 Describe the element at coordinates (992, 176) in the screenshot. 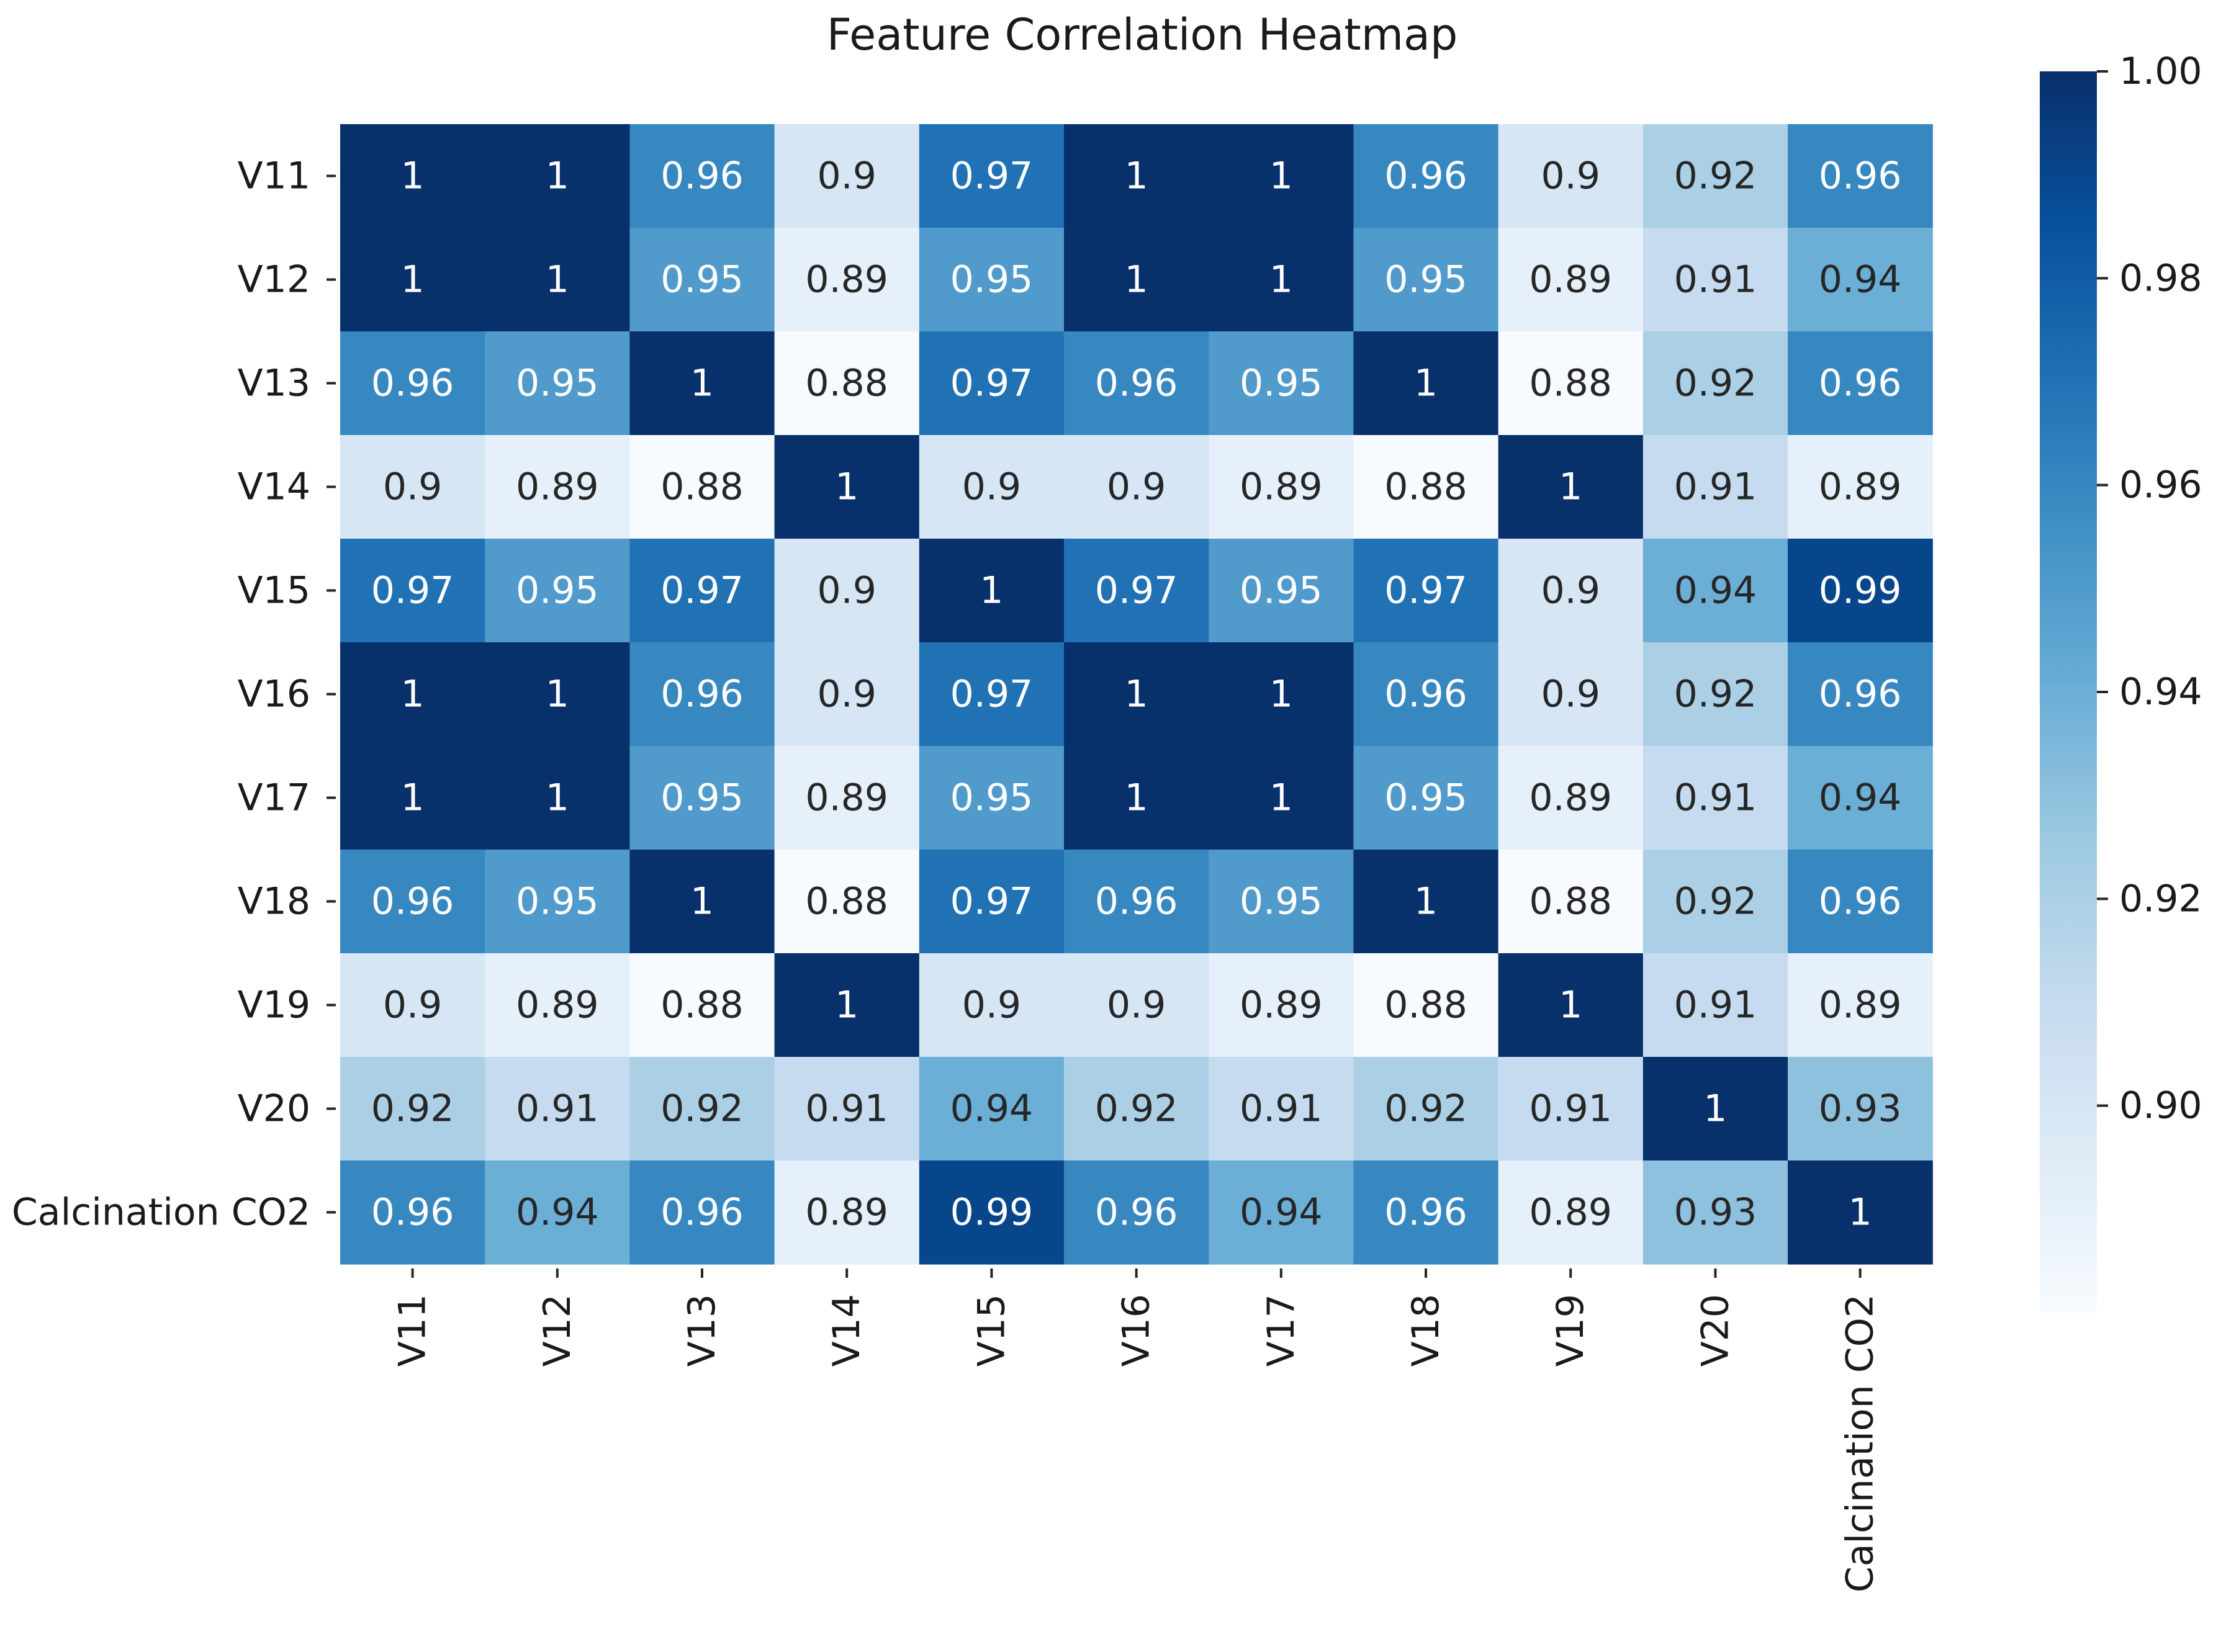

I see `heatmap-cell-r1-c5` at that location.